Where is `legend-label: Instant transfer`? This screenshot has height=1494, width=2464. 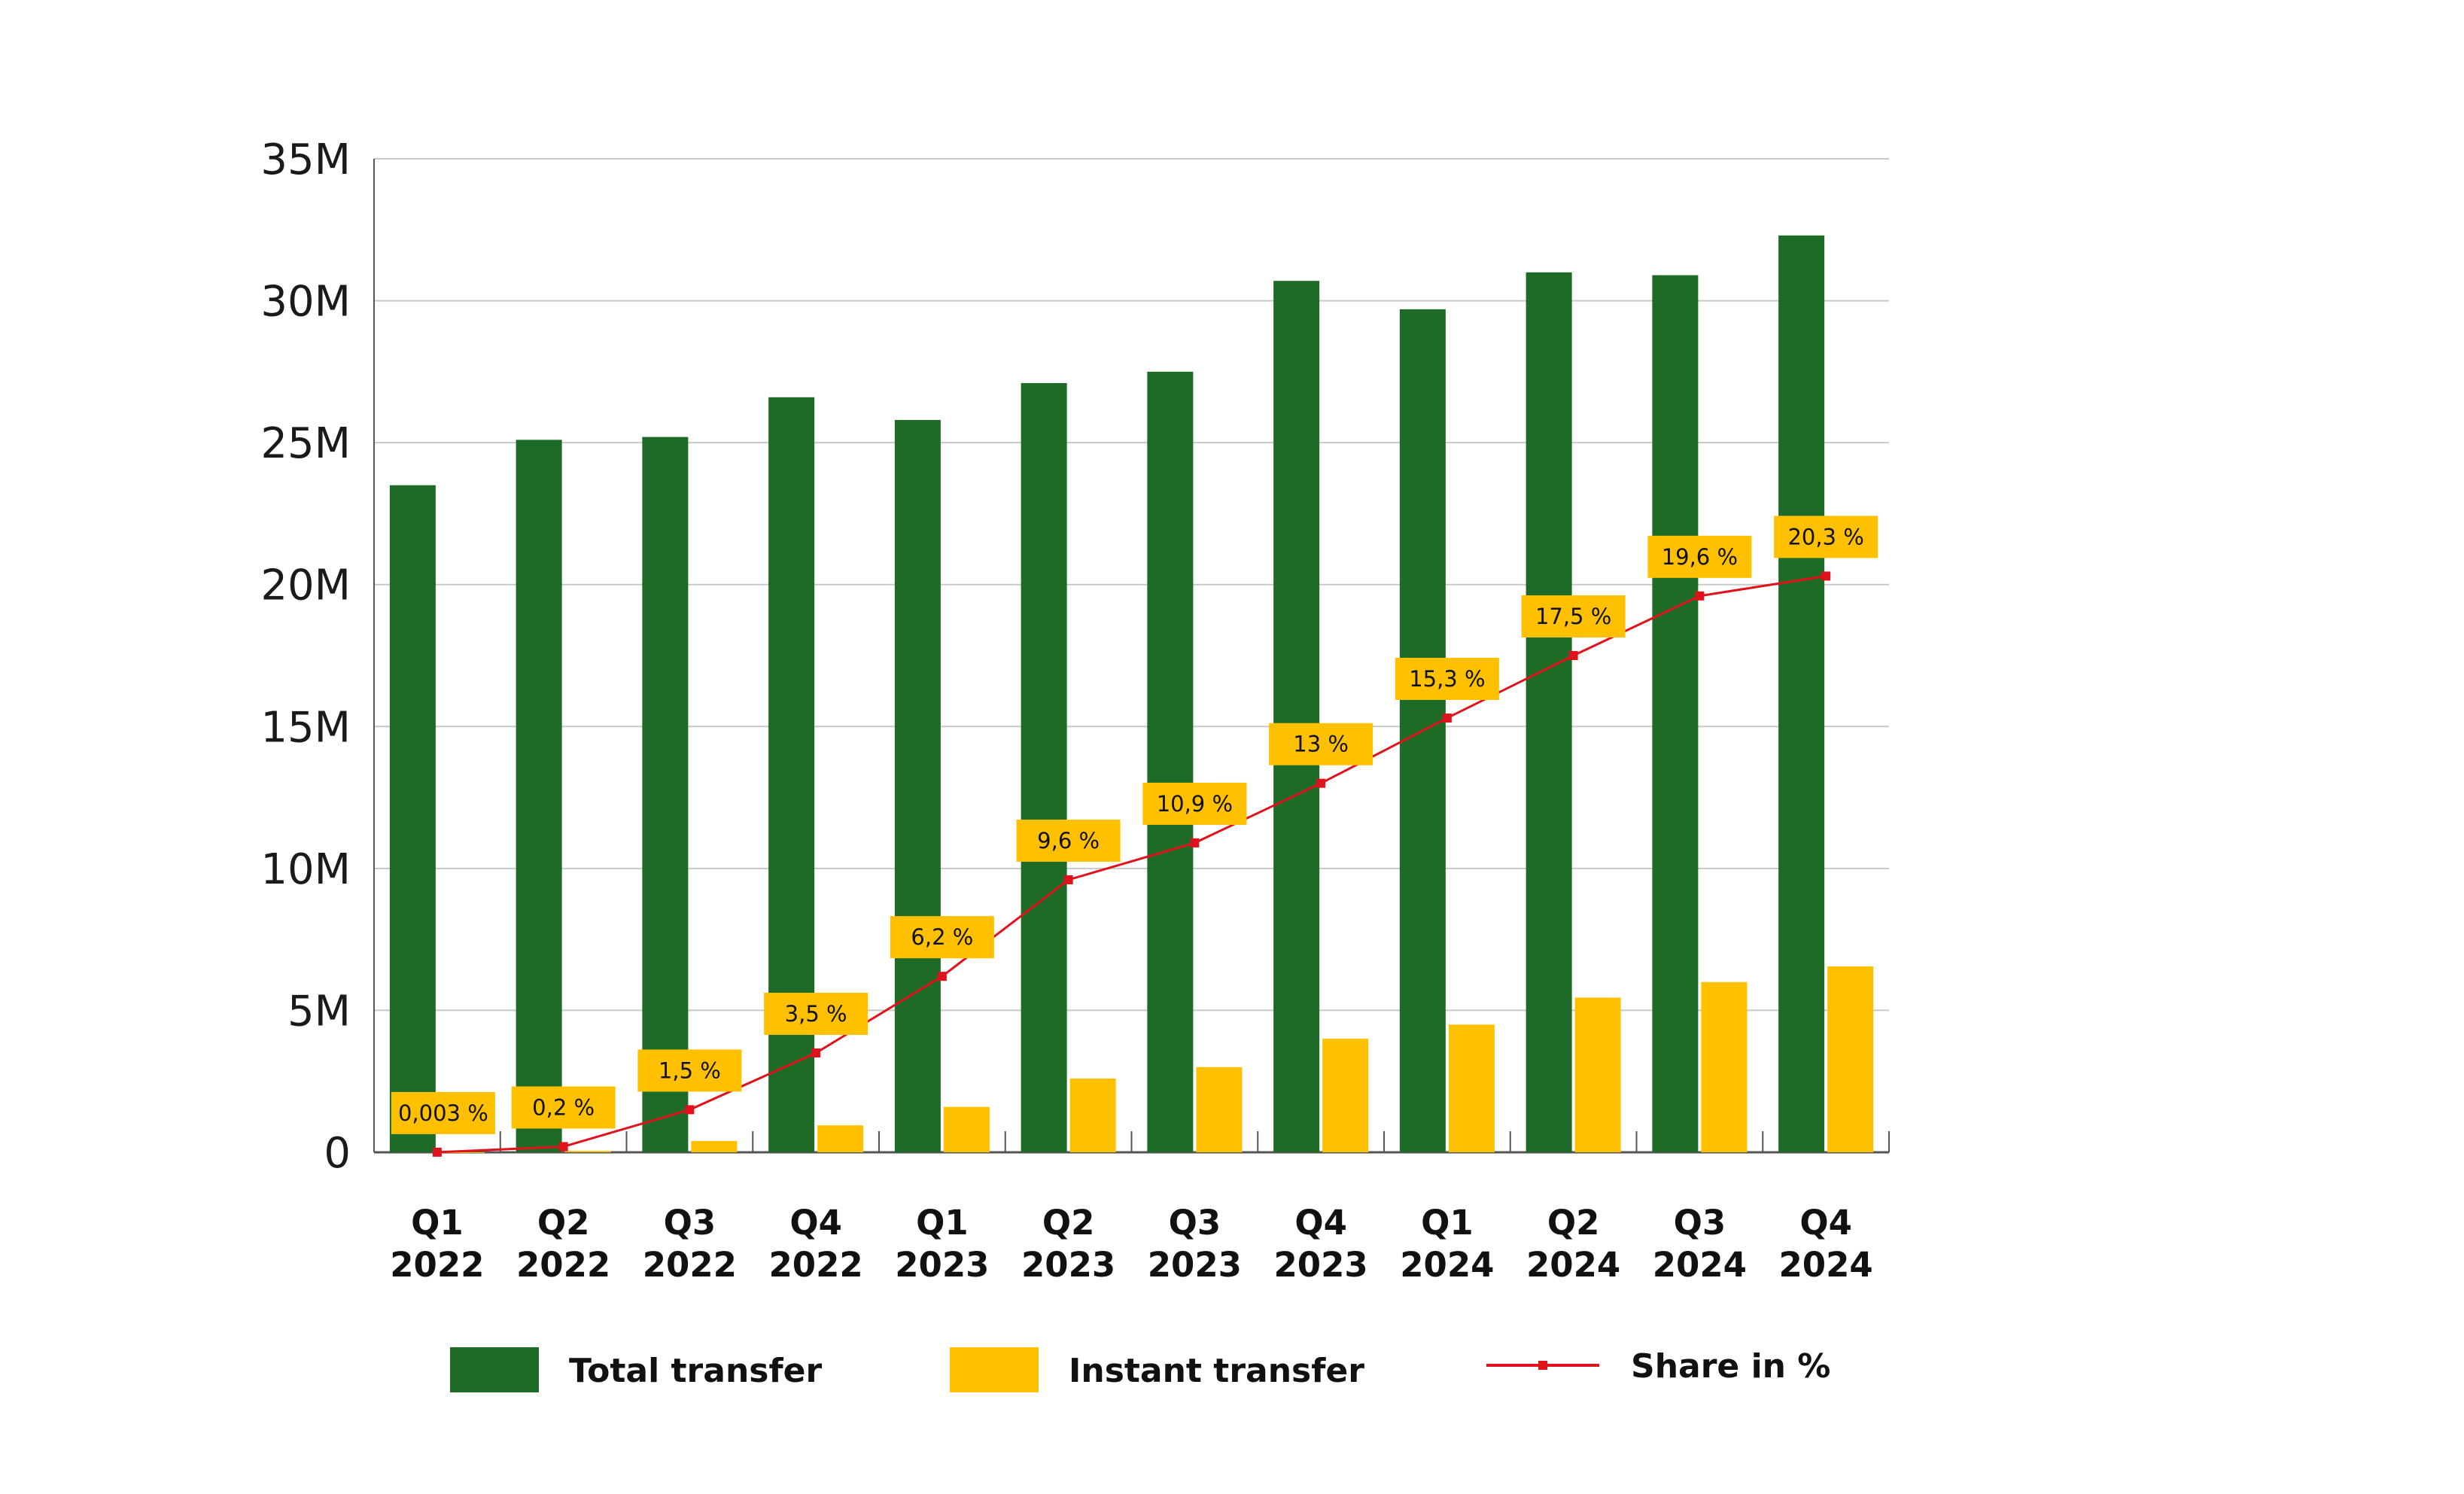
legend-label: Instant transfer is located at coordinates (1216, 1371).